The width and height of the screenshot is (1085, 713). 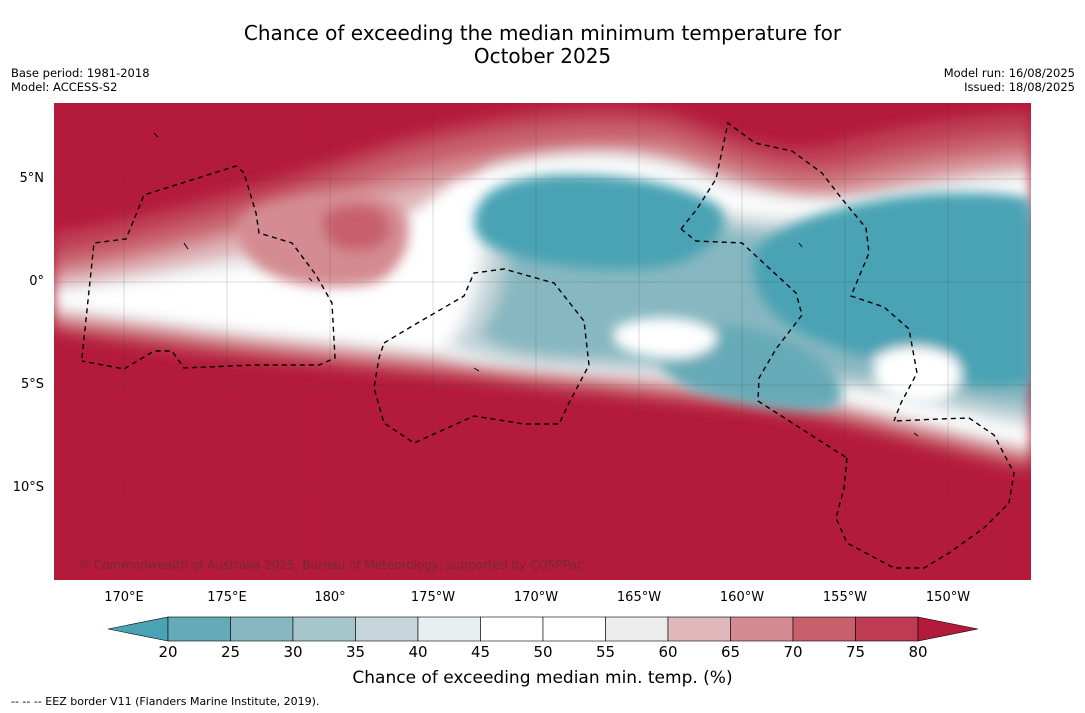 What do you see at coordinates (138, 629) in the screenshot?
I see `colorbar-low-arrow` at bounding box center [138, 629].